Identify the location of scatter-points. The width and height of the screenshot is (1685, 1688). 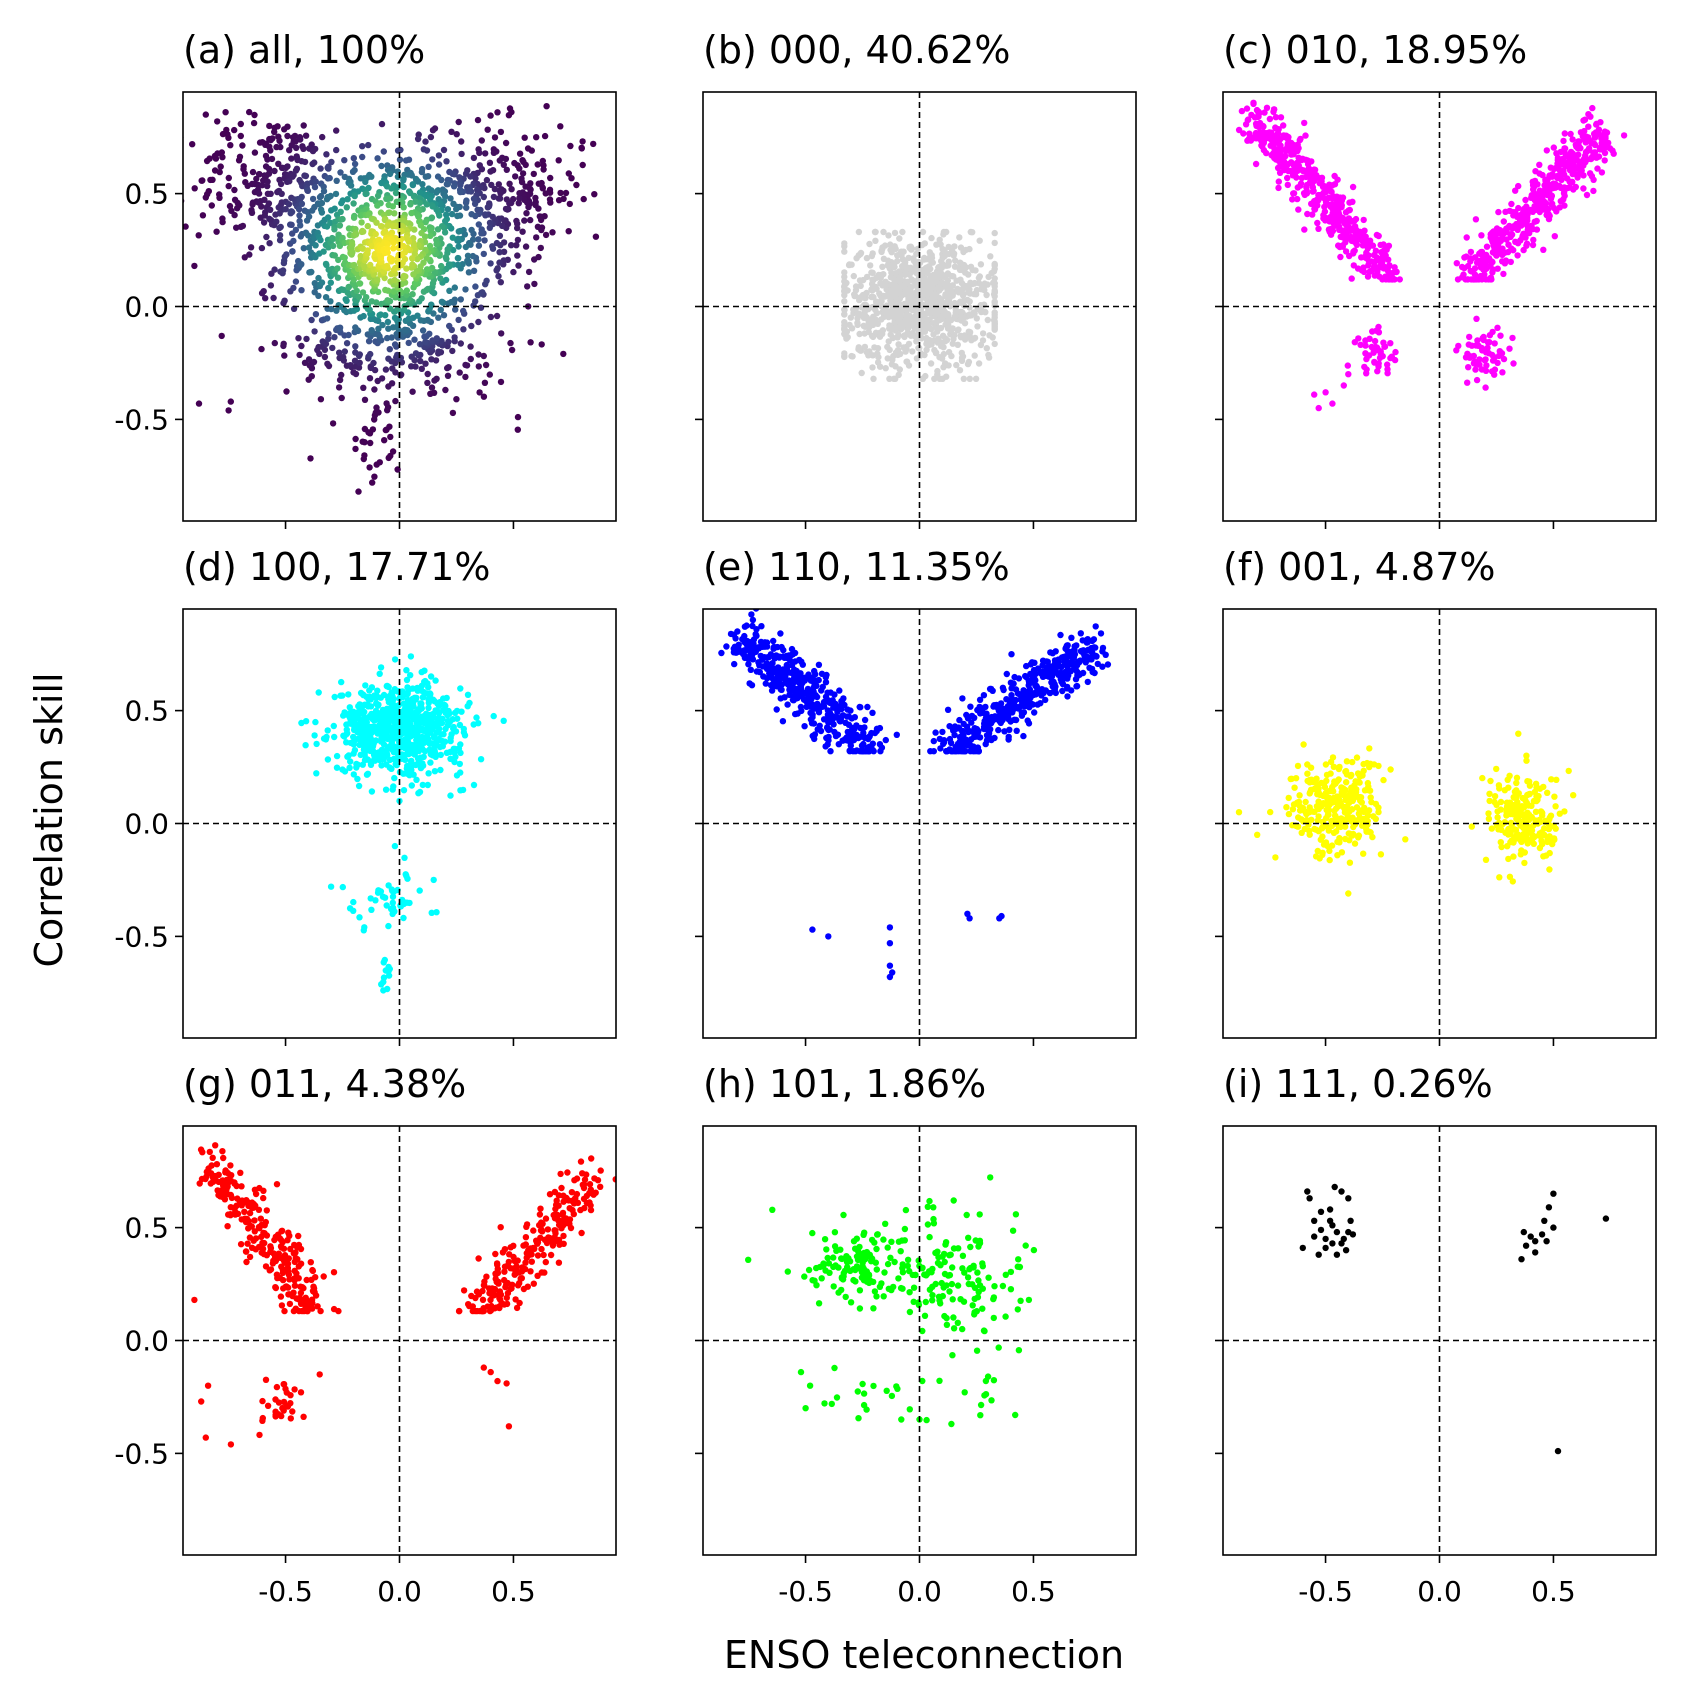
(402, 823).